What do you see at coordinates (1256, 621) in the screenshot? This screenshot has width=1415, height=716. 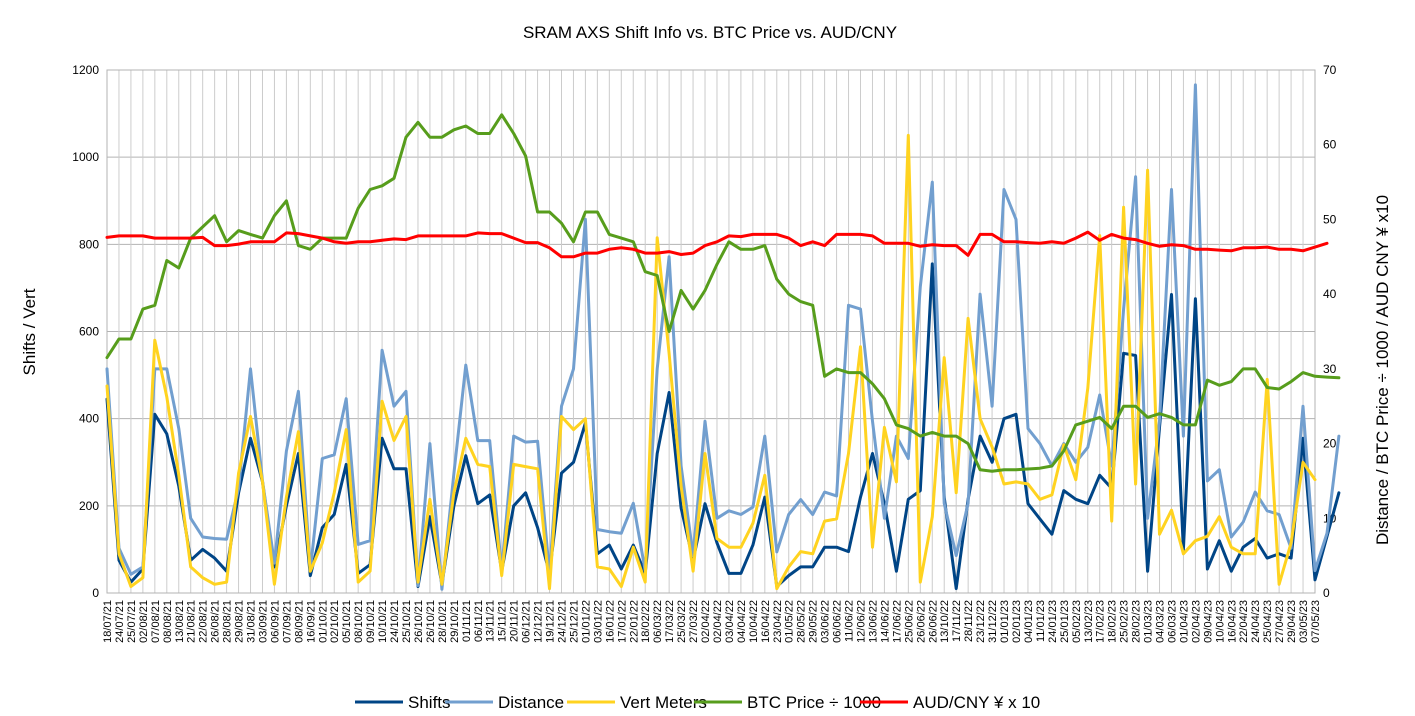 I see `x-tick-label: 24/04/23` at bounding box center [1256, 621].